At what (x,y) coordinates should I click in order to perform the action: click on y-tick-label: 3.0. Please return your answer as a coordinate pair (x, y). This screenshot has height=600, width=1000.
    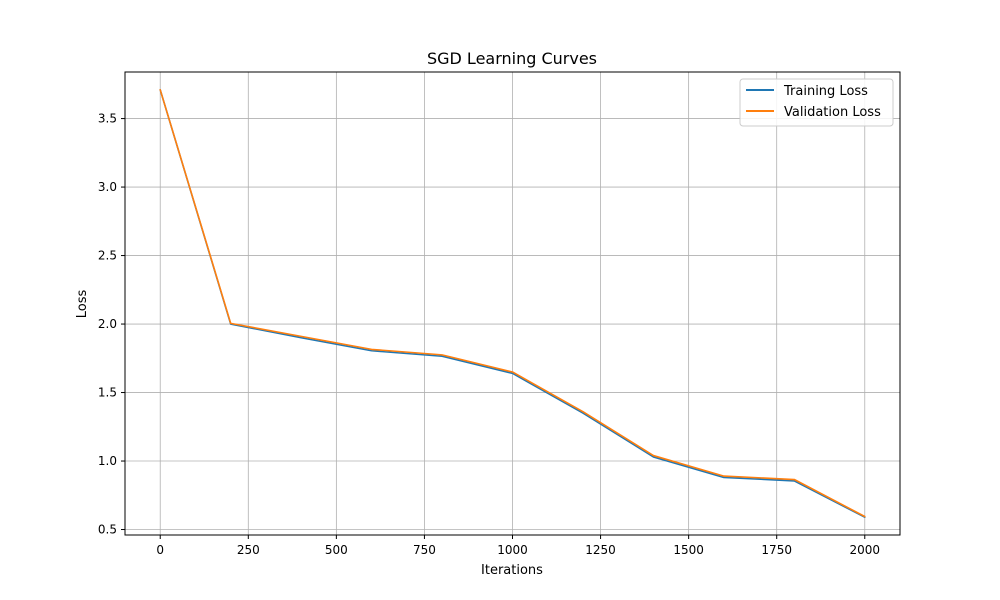
    Looking at the image, I should click on (107, 187).